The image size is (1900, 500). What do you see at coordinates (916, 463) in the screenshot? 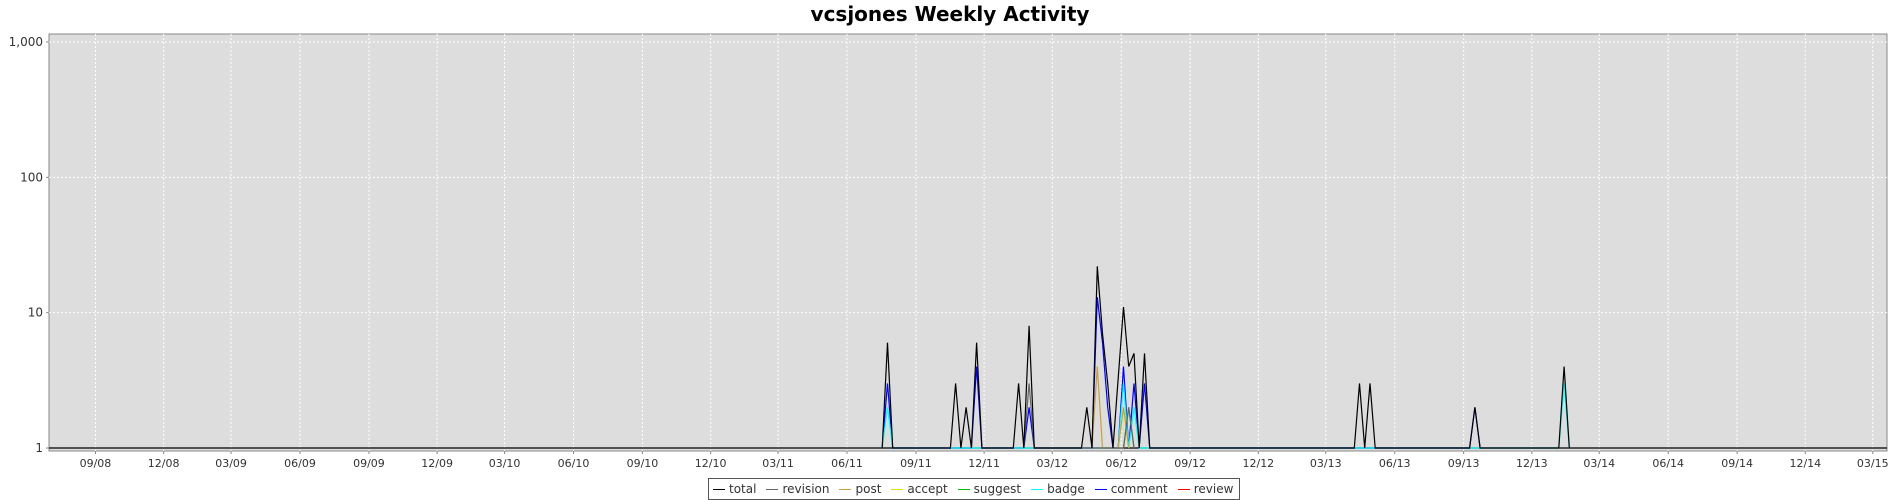
I see `x-tick-label: 09/11` at bounding box center [916, 463].